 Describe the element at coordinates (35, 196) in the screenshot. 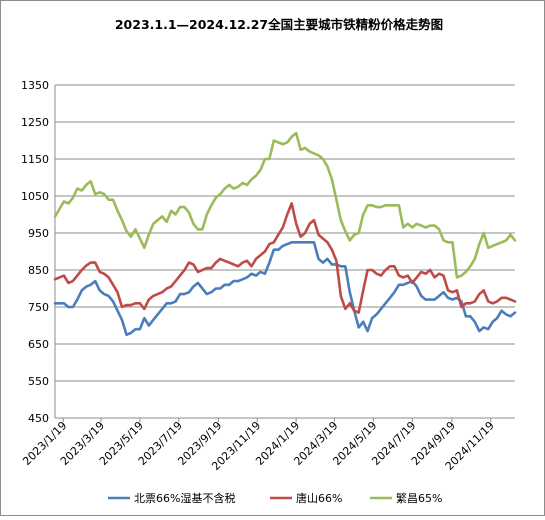

I see `y-tick-label: 1050` at that location.